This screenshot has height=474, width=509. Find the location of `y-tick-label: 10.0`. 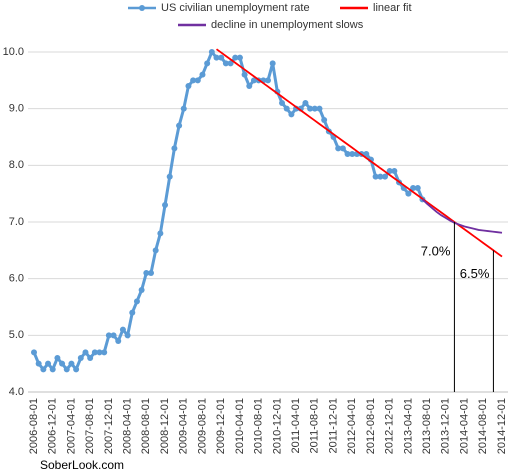

y-tick-label: 10.0 is located at coordinates (13, 52).